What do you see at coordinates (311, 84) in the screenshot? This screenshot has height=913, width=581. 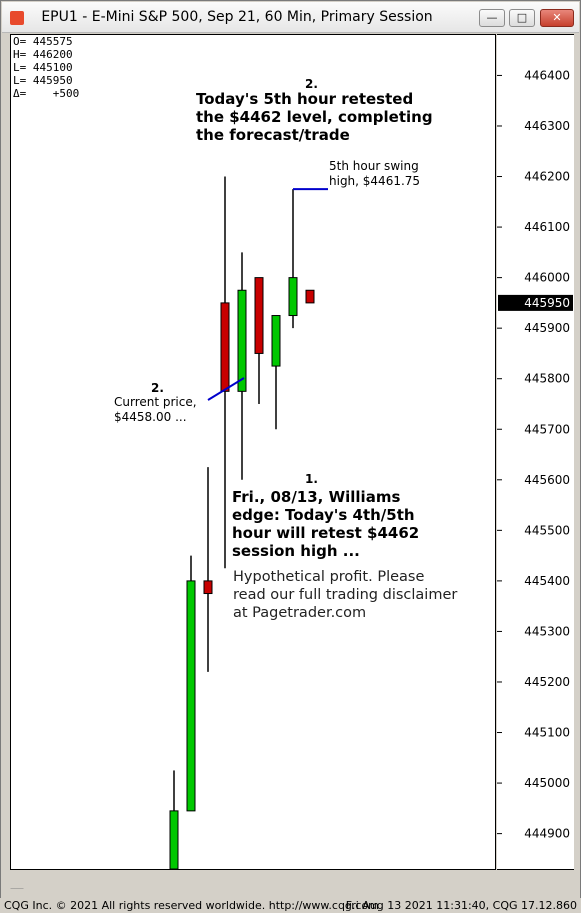 I see `note2-top-number: 2.` at bounding box center [311, 84].